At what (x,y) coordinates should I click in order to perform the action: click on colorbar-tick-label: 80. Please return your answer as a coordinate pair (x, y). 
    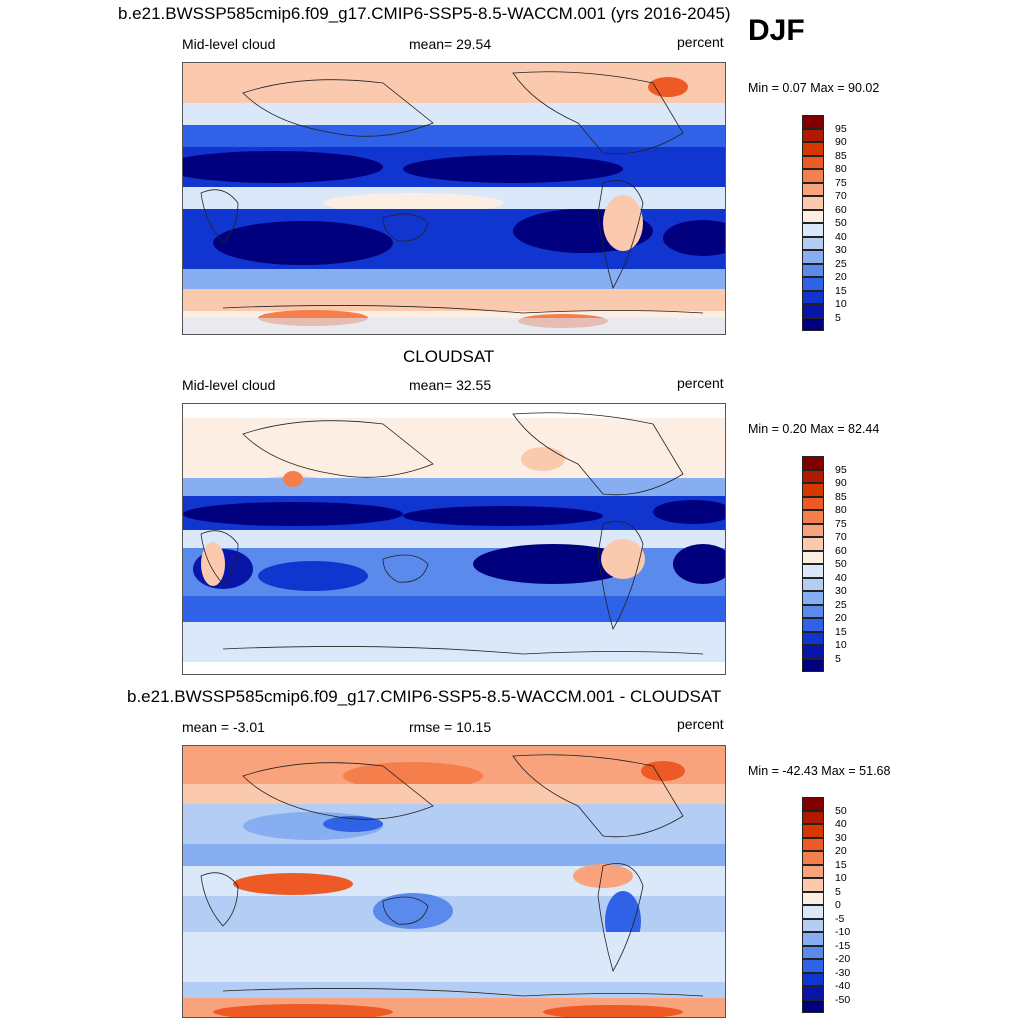
    Looking at the image, I should click on (841, 510).